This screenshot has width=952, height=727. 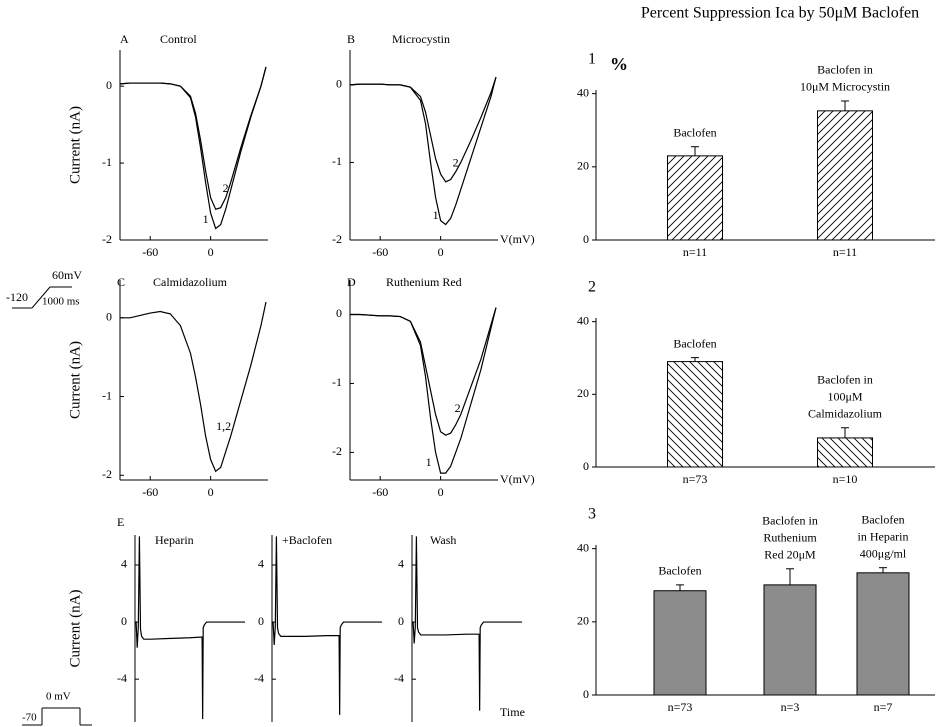 What do you see at coordinates (592, 514) in the screenshot?
I see `panel-number: 3` at bounding box center [592, 514].